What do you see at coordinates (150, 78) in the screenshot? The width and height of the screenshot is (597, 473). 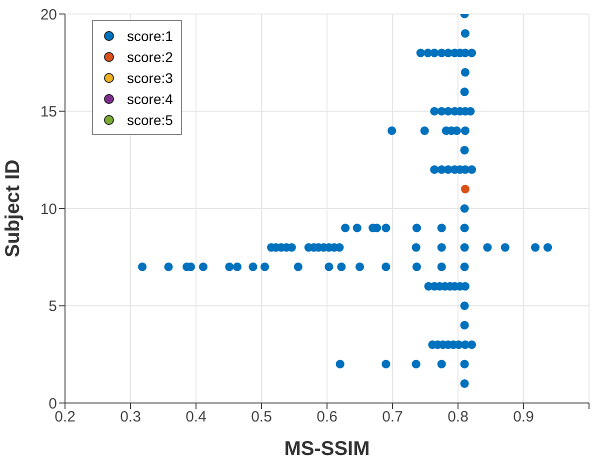 I see `legend-label: score:3` at bounding box center [150, 78].